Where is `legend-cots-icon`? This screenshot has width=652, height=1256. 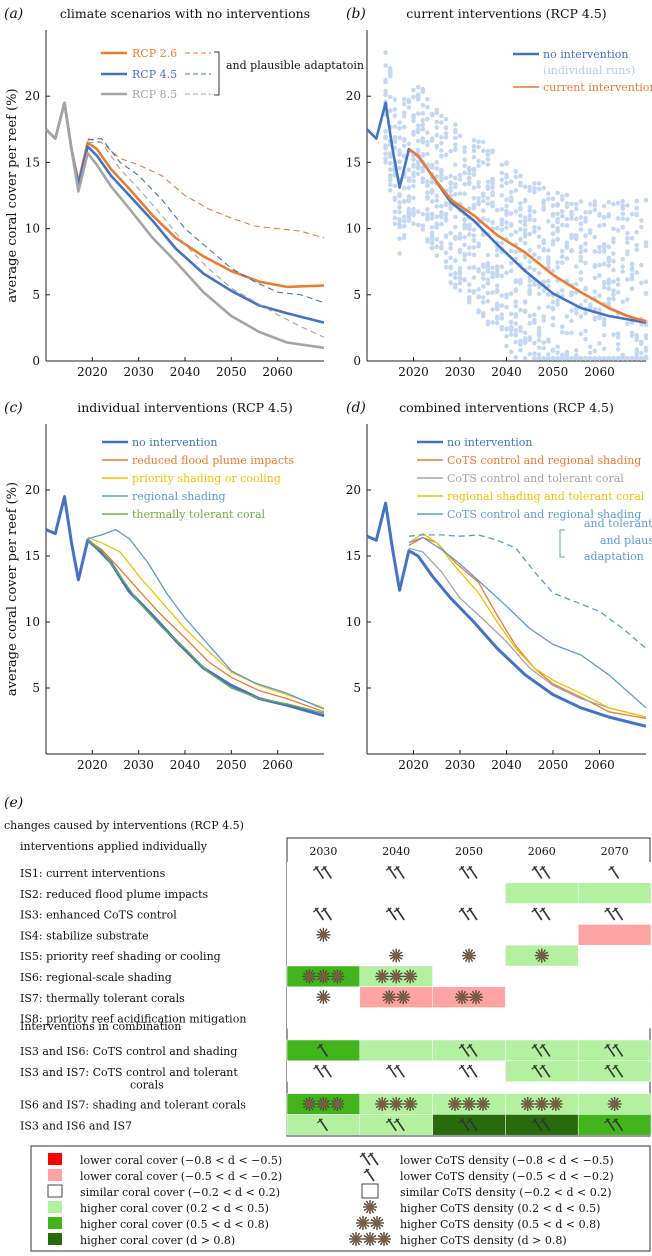 legend-cots-icon is located at coordinates (369, 1175).